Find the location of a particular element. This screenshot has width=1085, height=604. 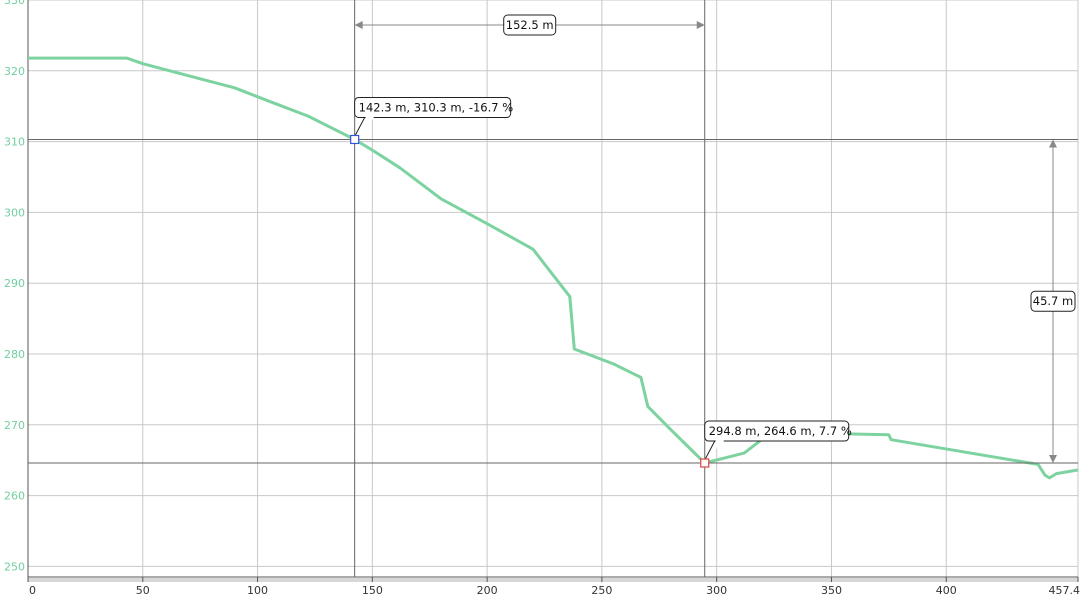

dy-arrow-up-icon is located at coordinates (1053, 143).